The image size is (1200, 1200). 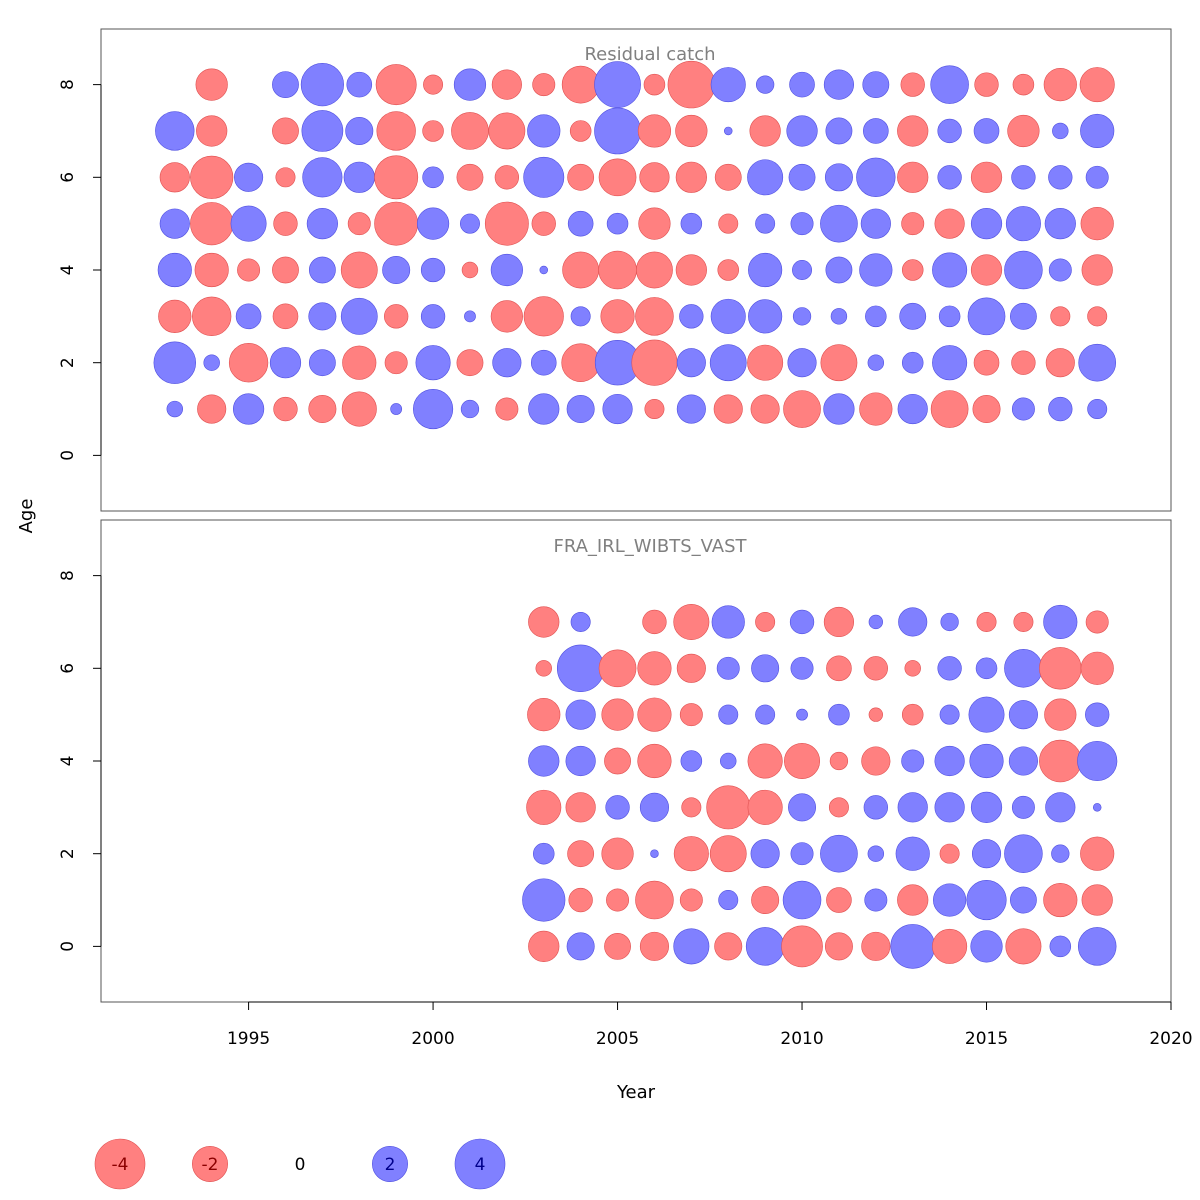 What do you see at coordinates (650, 546) in the screenshot?
I see `panel-2-title: FRA_IRL_WIBTS_VAST` at bounding box center [650, 546].